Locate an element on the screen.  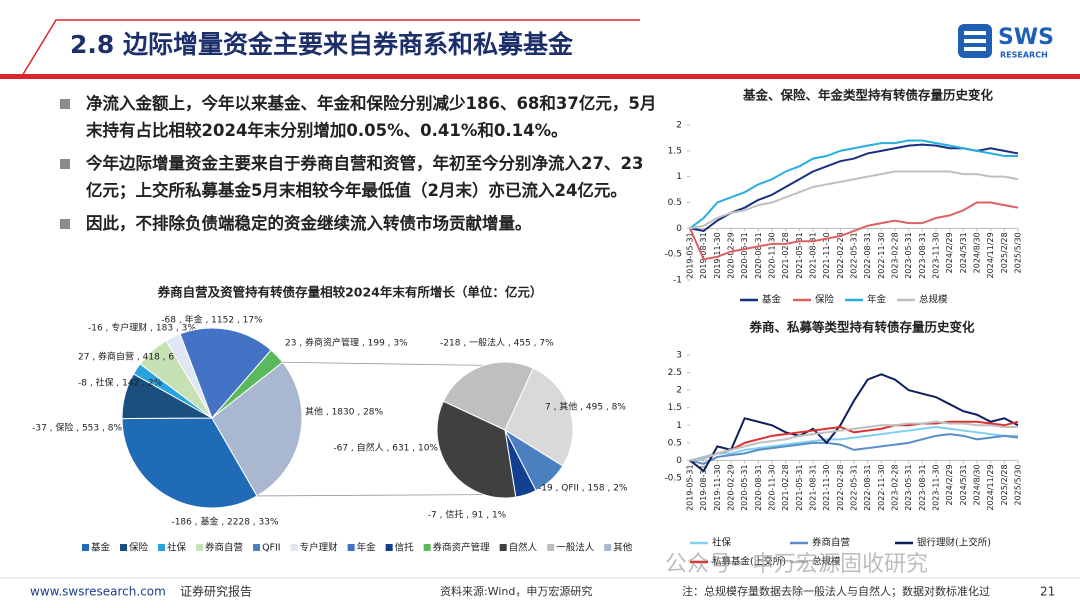
x-tick-label: 2020-08-31 is located at coordinates (758, 255).